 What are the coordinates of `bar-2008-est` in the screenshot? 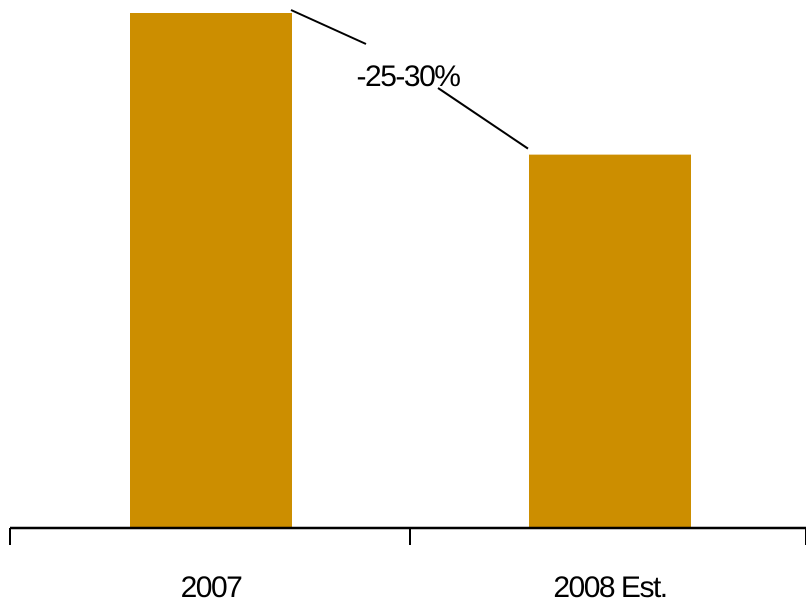 It's located at (610, 341).